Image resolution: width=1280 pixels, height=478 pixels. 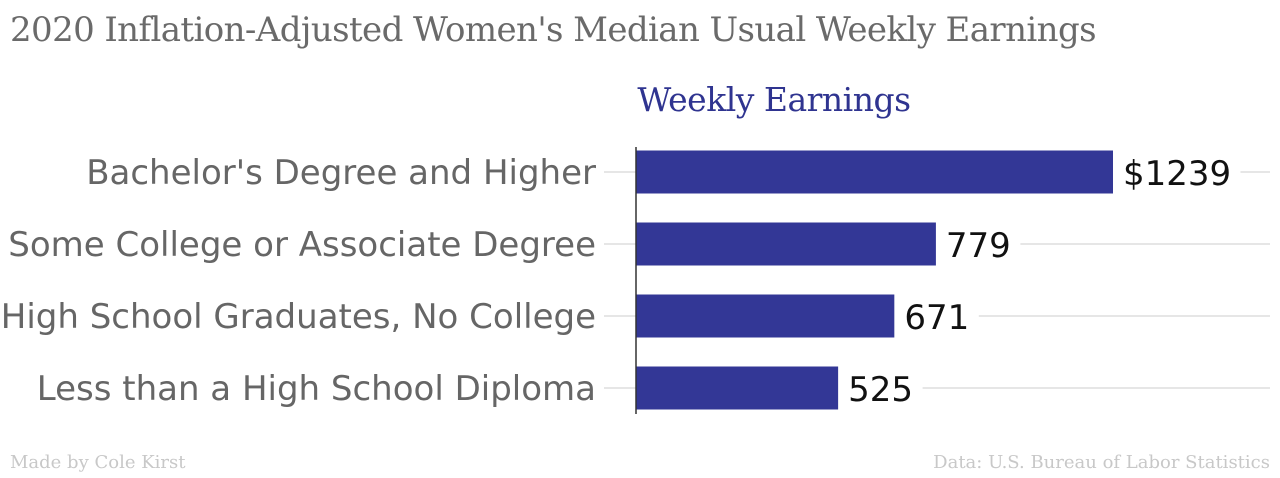 What do you see at coordinates (978, 246) in the screenshot?
I see `value-label: 779` at bounding box center [978, 246].